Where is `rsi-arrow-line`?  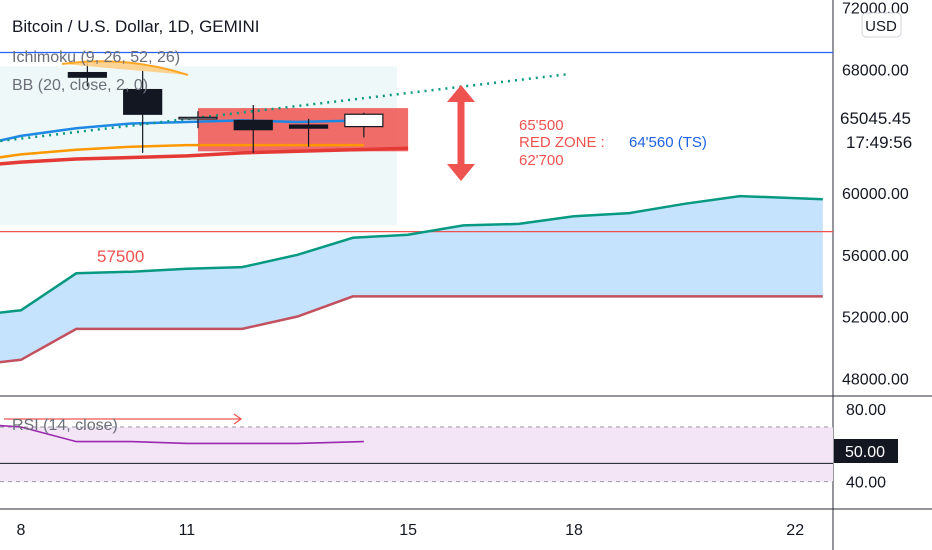 rsi-arrow-line is located at coordinates (123, 419).